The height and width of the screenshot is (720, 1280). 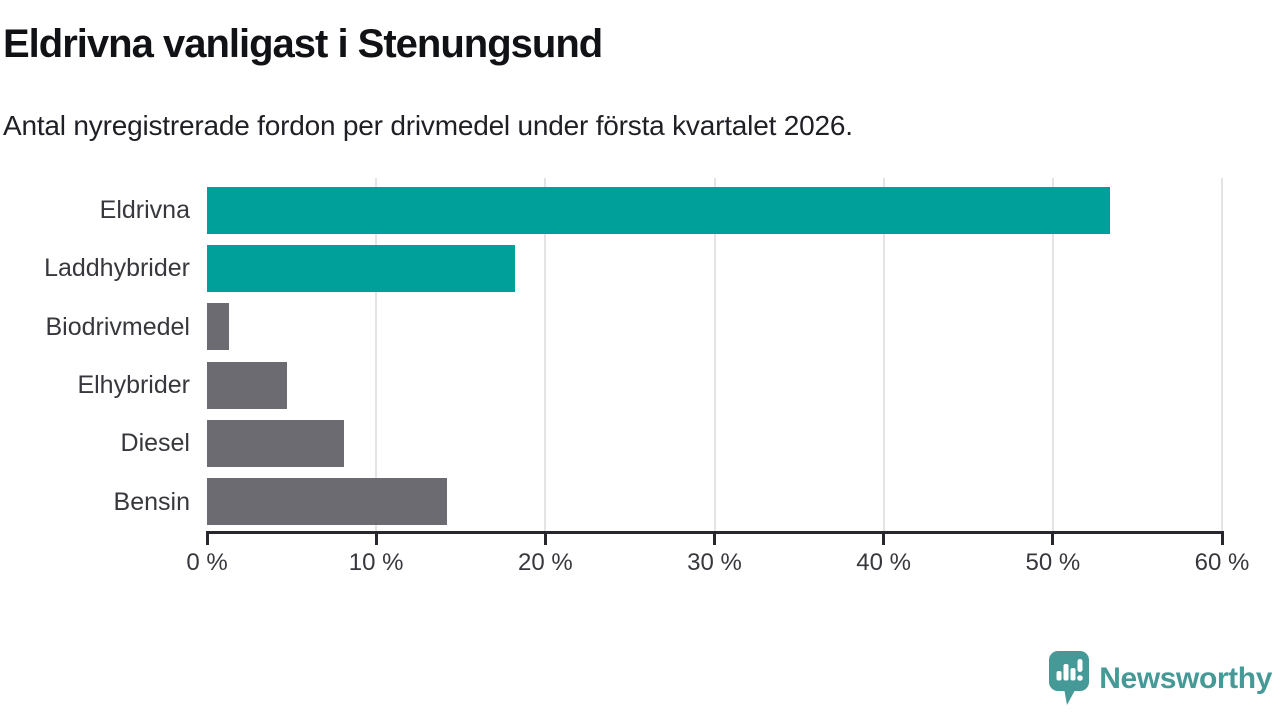 I want to click on x-axis-tick-40pct, so click(x=884, y=538).